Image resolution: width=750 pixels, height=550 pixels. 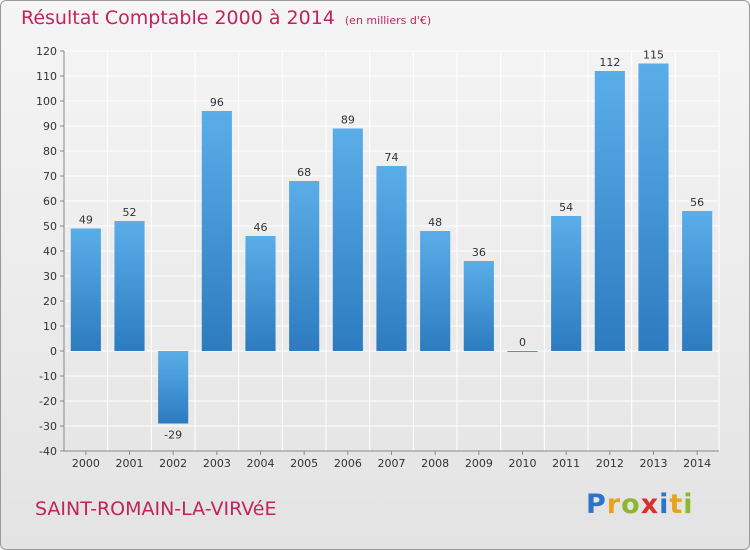 What do you see at coordinates (566, 463) in the screenshot?
I see `x-tick-label: 2011` at bounding box center [566, 463].